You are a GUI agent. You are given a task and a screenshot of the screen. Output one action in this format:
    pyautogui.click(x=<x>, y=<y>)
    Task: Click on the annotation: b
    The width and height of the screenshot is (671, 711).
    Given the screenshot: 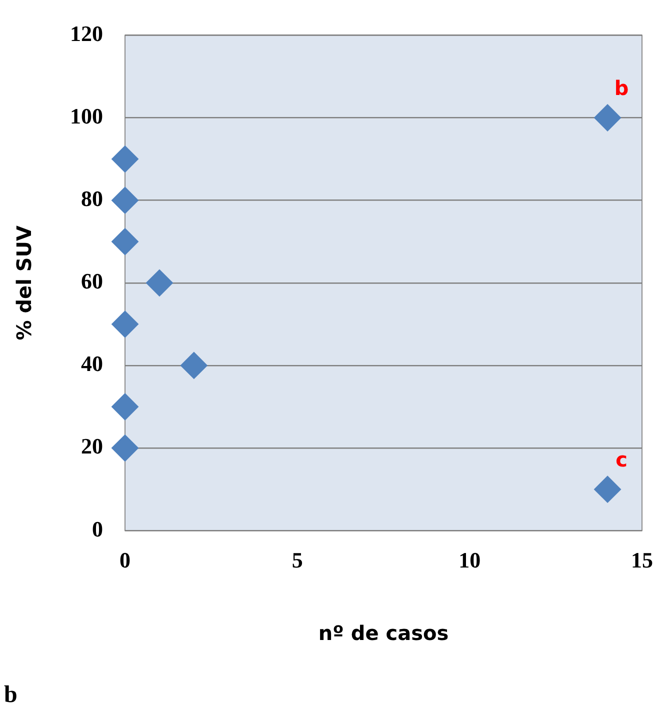 What is the action you would take?
    pyautogui.click(x=621, y=88)
    